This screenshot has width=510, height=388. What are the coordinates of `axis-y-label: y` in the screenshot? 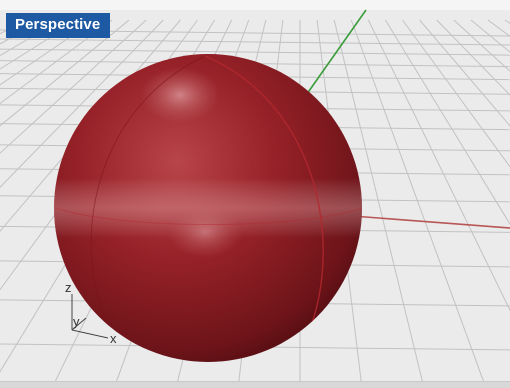 It's located at (76, 321).